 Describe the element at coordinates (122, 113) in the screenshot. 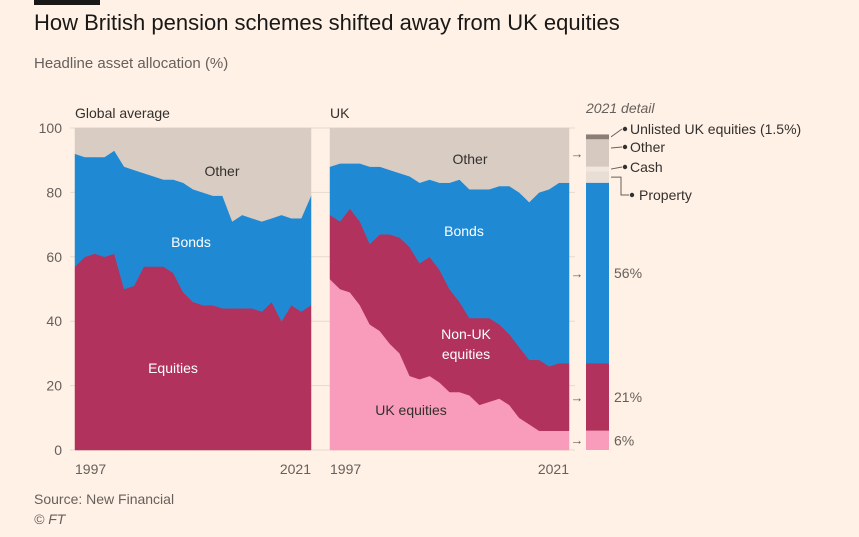

I see `panel-title: Global average` at that location.